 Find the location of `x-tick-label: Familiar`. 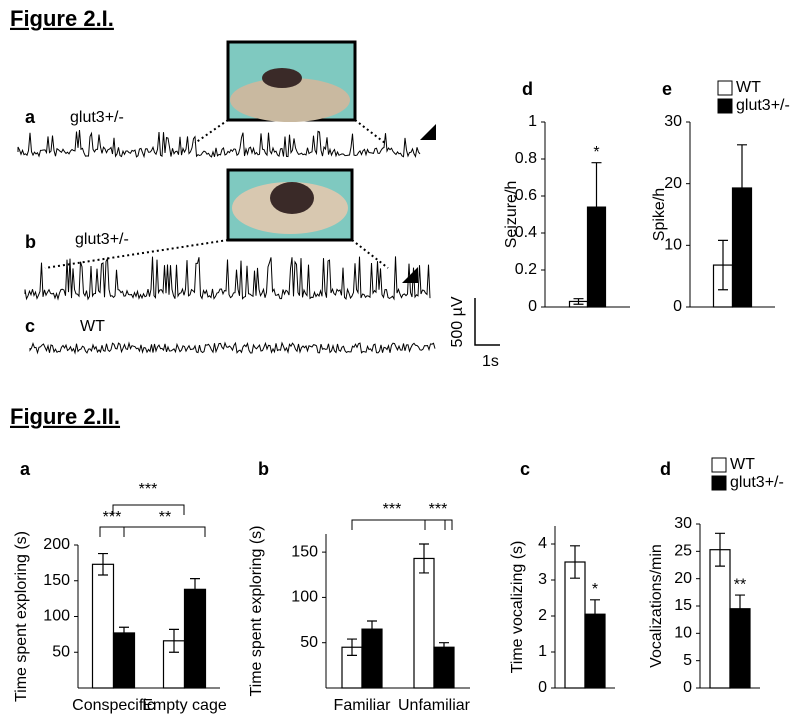

x-tick-label: Familiar is located at coordinates (363, 705).